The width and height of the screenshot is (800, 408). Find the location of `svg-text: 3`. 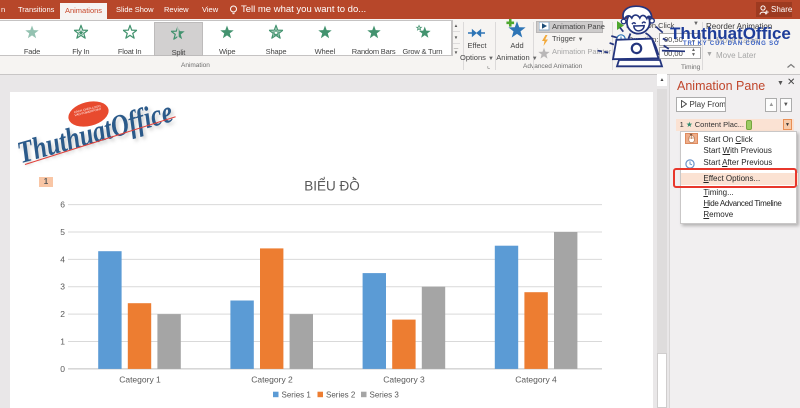

svg-text: 3 is located at coordinates (62, 287).